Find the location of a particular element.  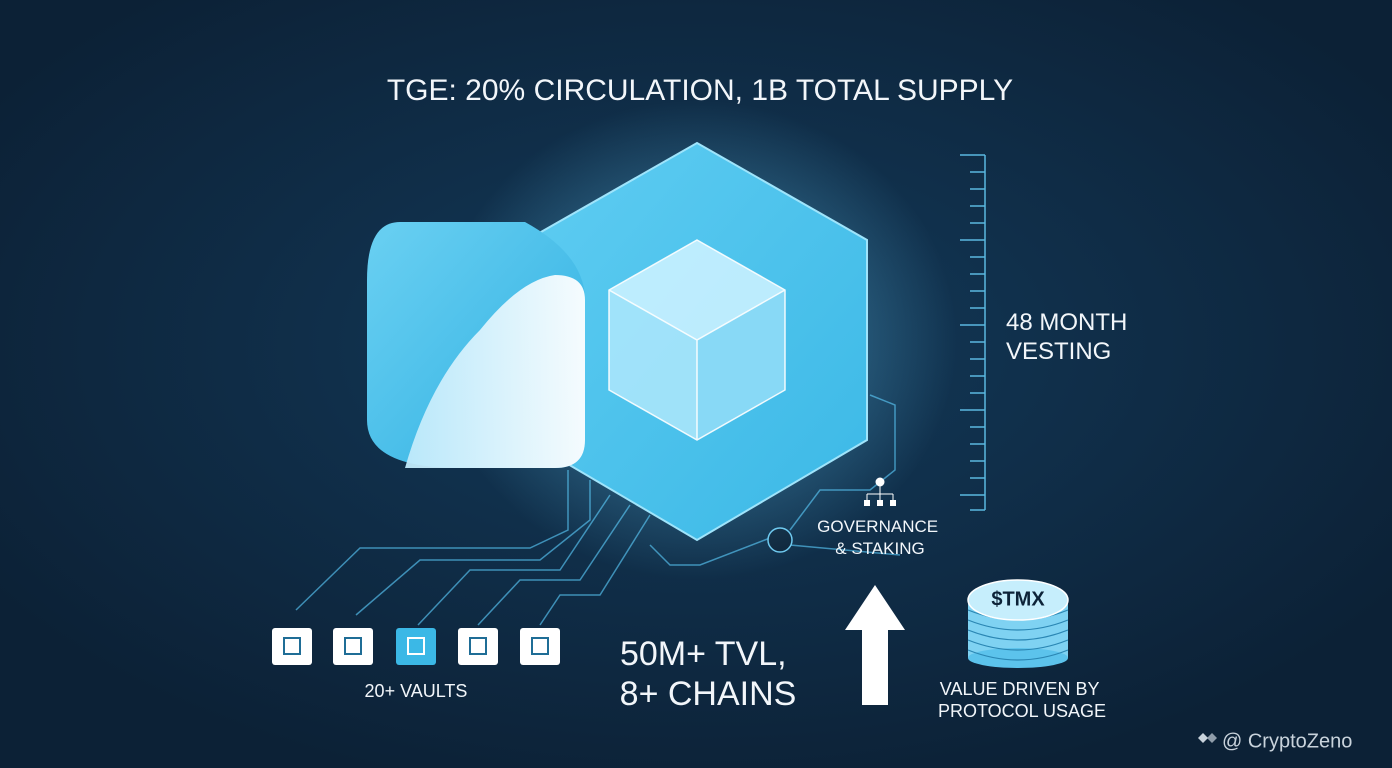

tvl-line: 8+ CHAINS is located at coordinates (708, 694).